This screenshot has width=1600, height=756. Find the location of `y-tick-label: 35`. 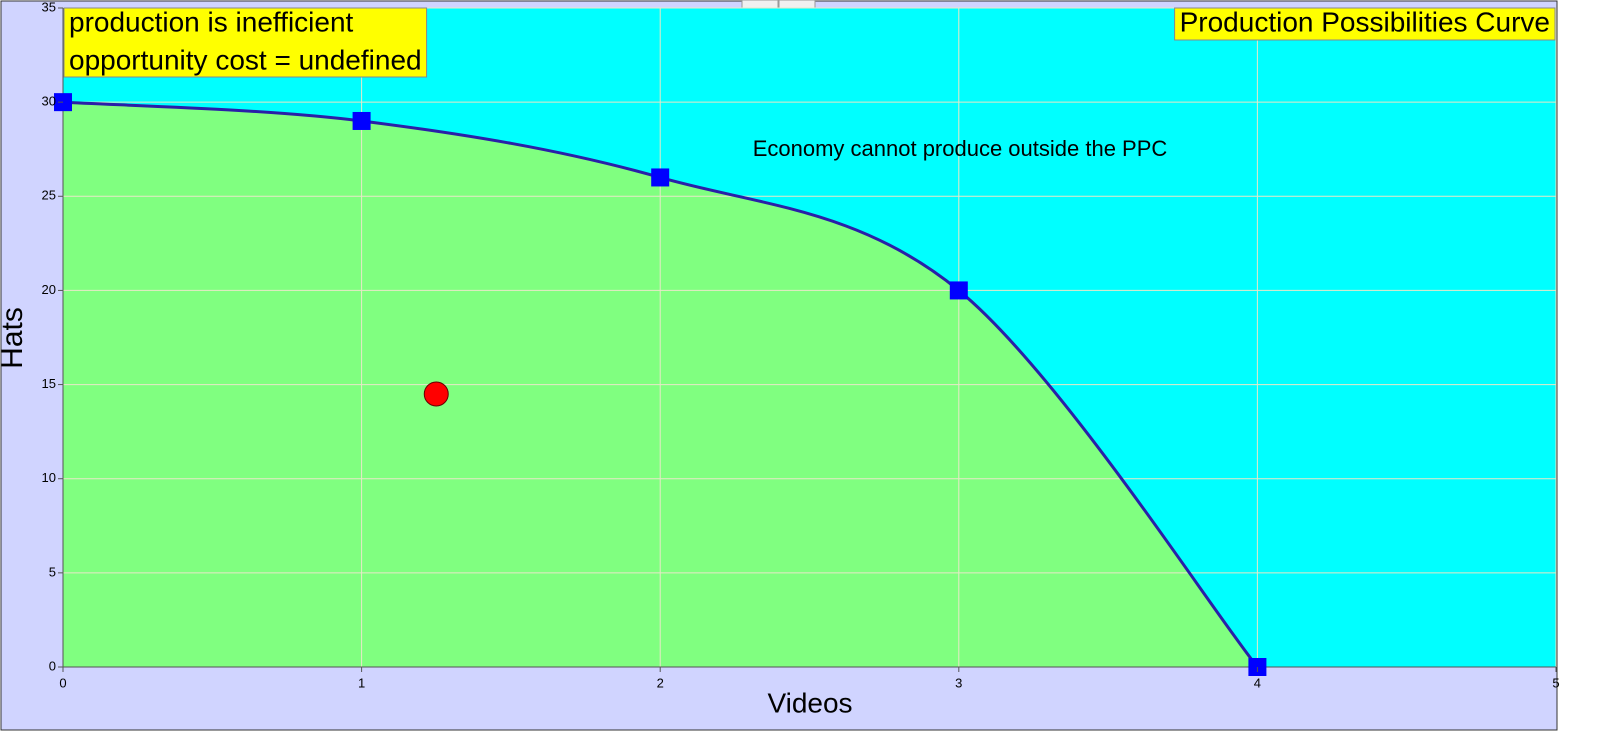

y-tick-label: 35 is located at coordinates (49, 7).